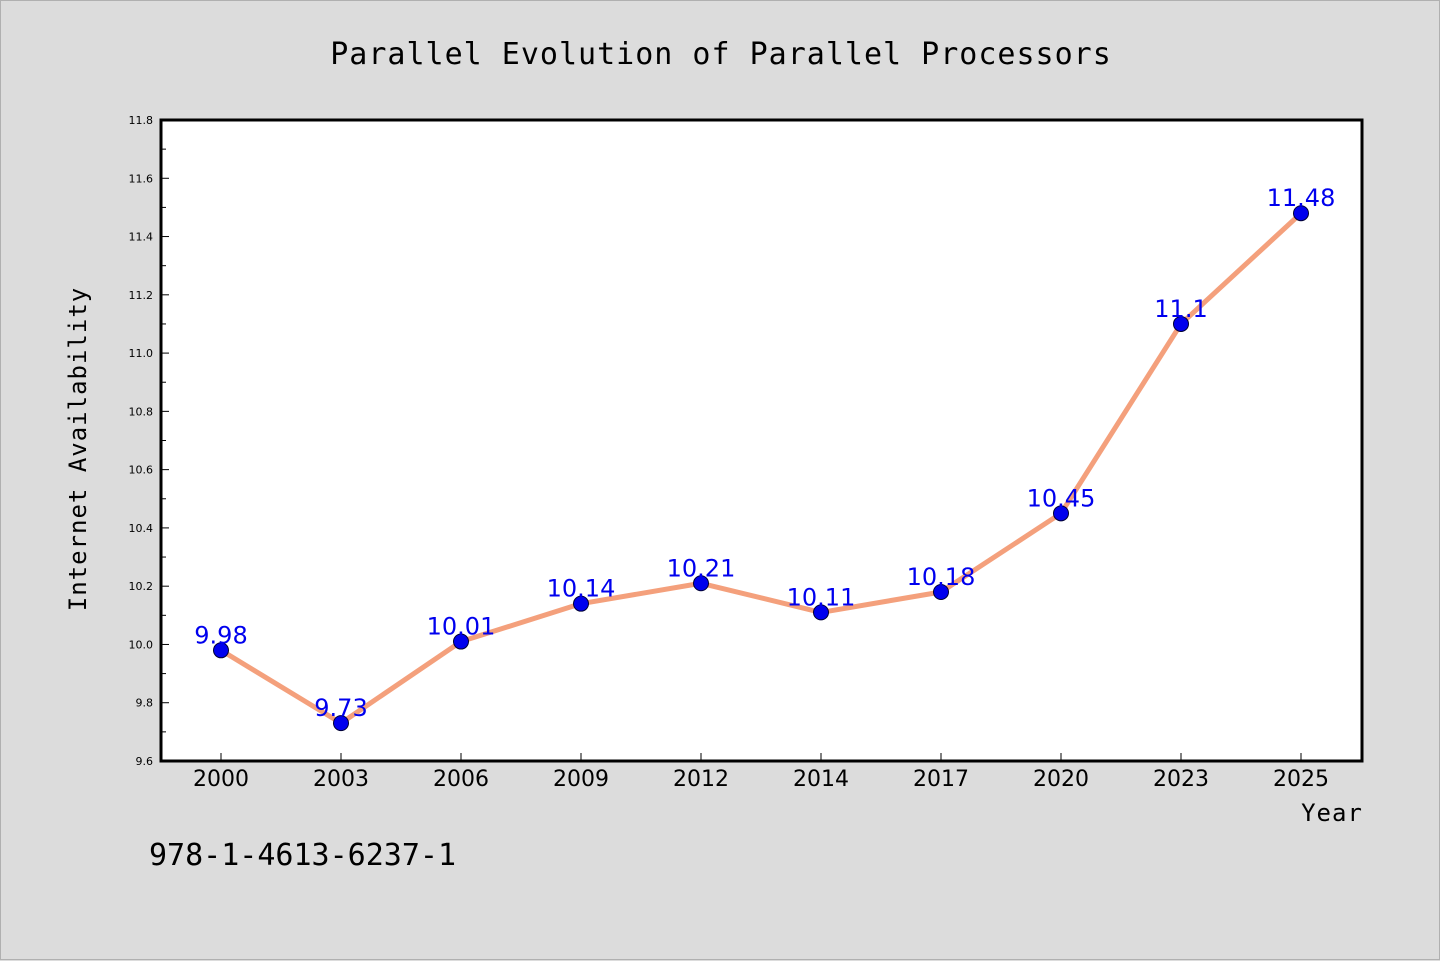 The image size is (1440, 961). What do you see at coordinates (221, 779) in the screenshot?
I see `x-tick-label: 2000` at bounding box center [221, 779].